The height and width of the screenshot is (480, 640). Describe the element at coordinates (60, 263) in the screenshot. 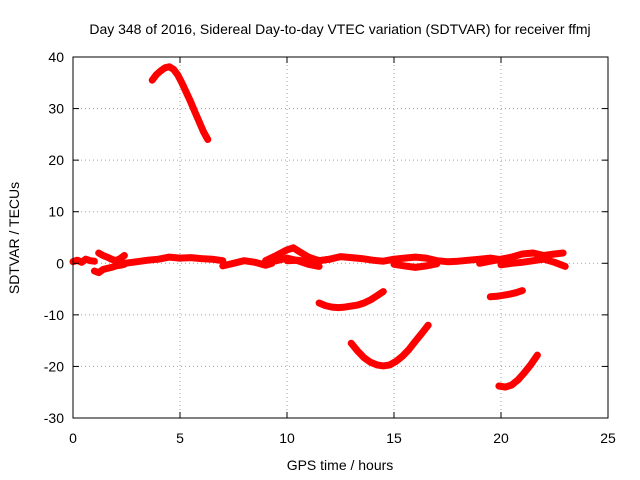

I see `y-tick-label: 0` at that location.